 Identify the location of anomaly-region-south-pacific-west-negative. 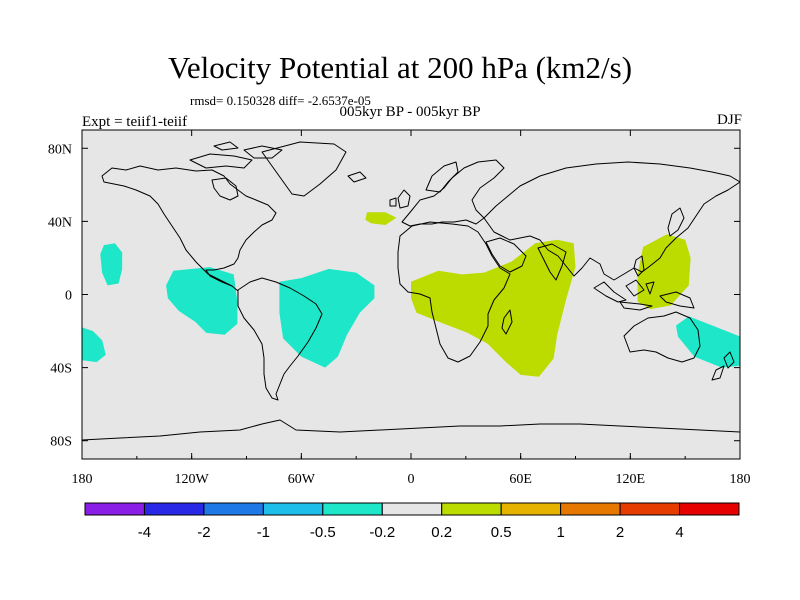
(94, 345).